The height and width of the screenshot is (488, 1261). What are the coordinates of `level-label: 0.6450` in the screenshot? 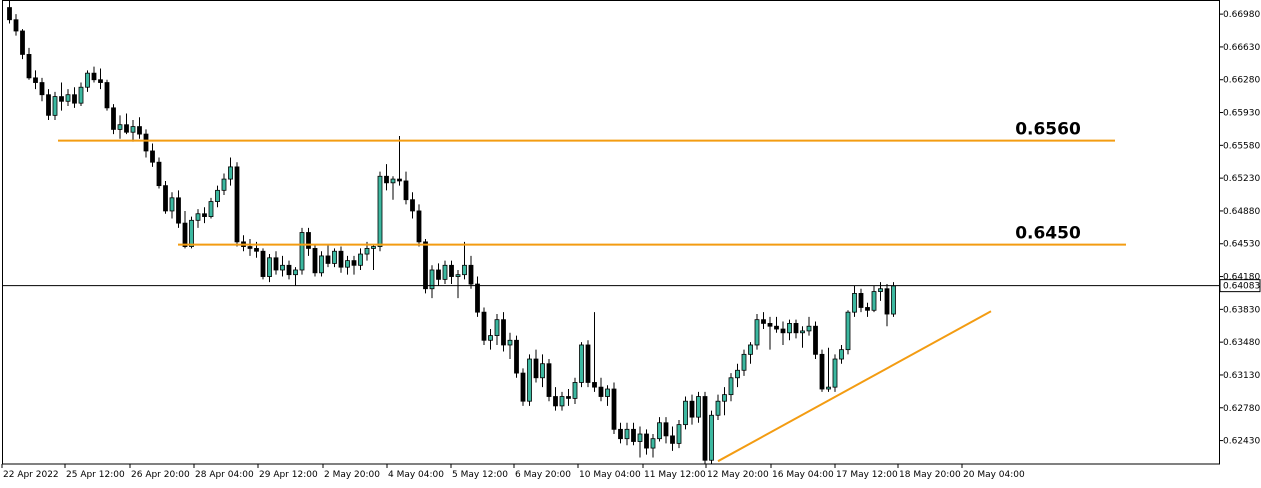 It's located at (1048, 234).